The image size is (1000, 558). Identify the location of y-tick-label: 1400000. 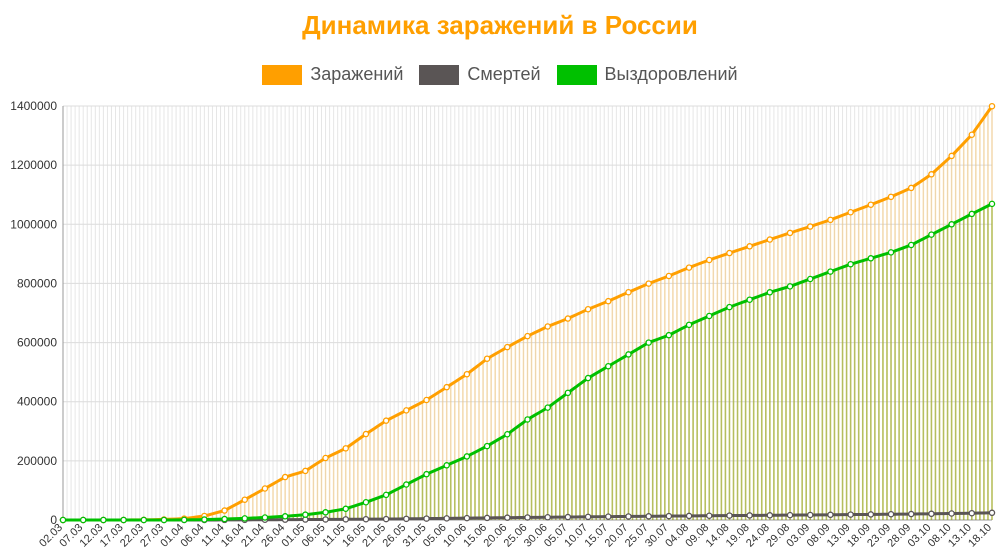
(33, 106).